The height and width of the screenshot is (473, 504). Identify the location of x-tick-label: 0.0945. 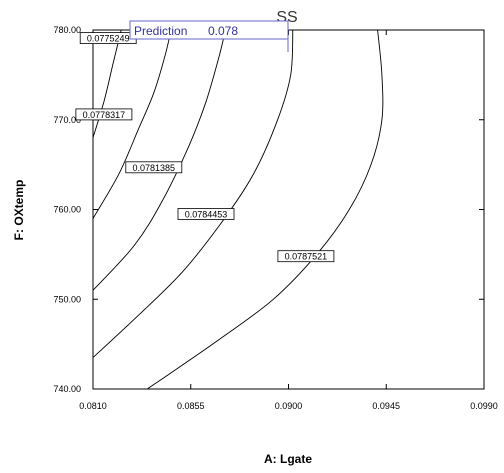
(386, 406).